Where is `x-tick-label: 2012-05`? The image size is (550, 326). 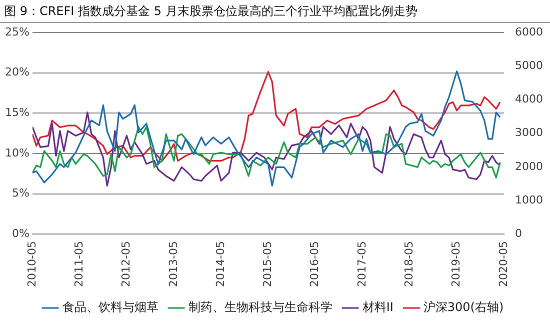
x-tick-label: 2012-05 is located at coordinates (126, 264).